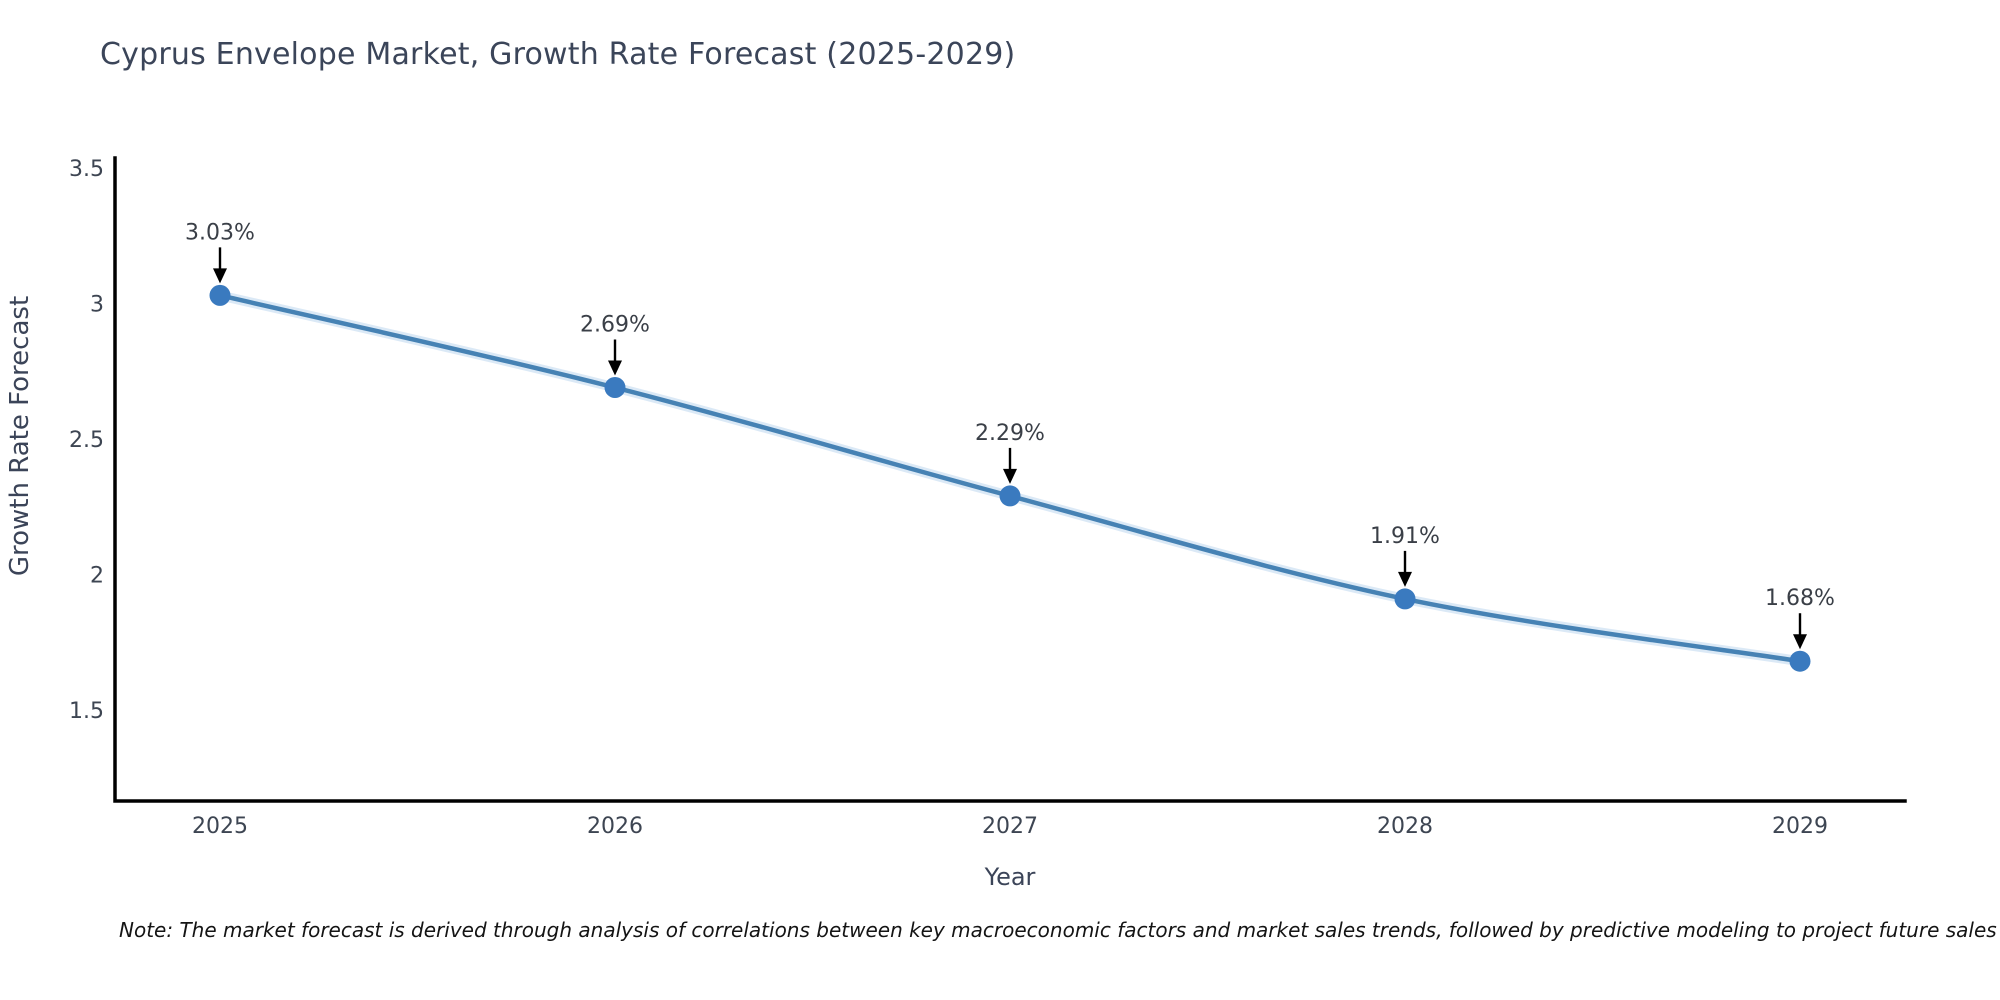 This screenshot has width=2000, height=1000. What do you see at coordinates (1405, 826) in the screenshot?
I see `x-tick-label: 2028` at bounding box center [1405, 826].